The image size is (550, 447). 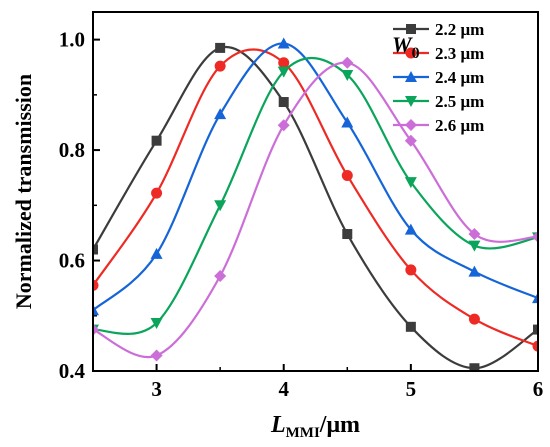 What do you see at coordinates (459, 125) in the screenshot?
I see `legend-label: 2.6 μm` at bounding box center [459, 125].